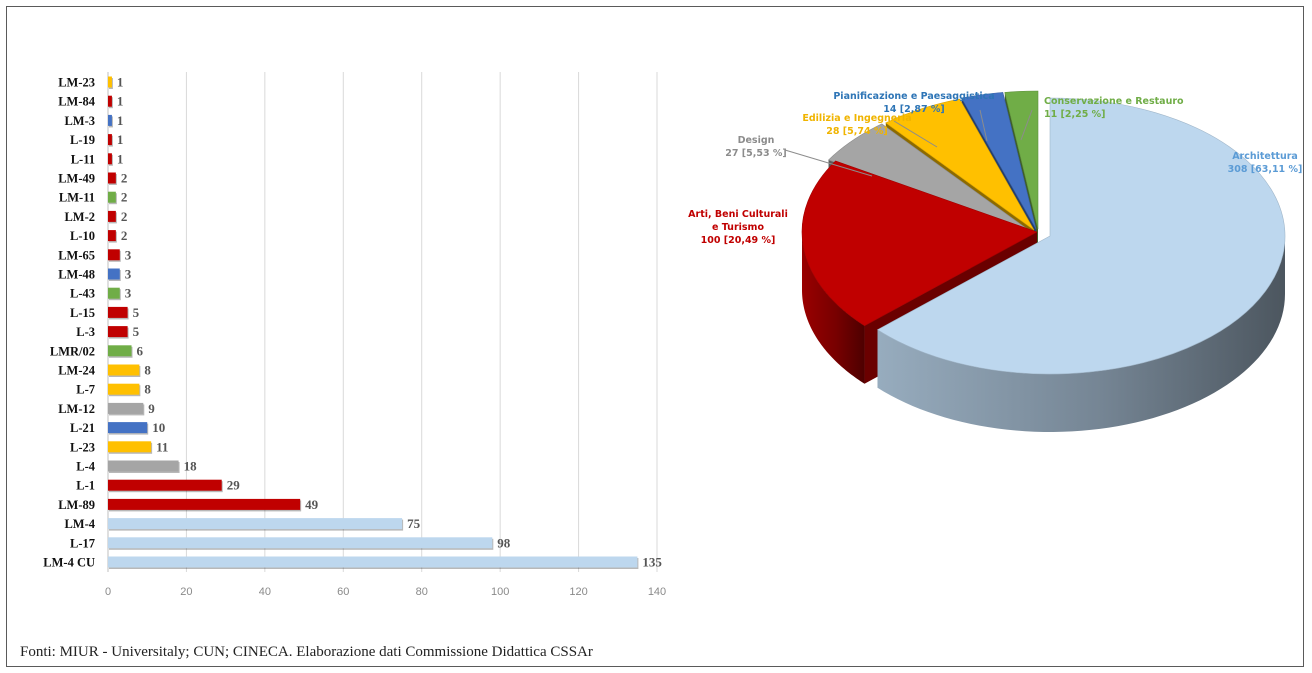  What do you see at coordinates (1265, 169) in the screenshot?
I see `pie-value-label: 308 [63,11 %]` at bounding box center [1265, 169].